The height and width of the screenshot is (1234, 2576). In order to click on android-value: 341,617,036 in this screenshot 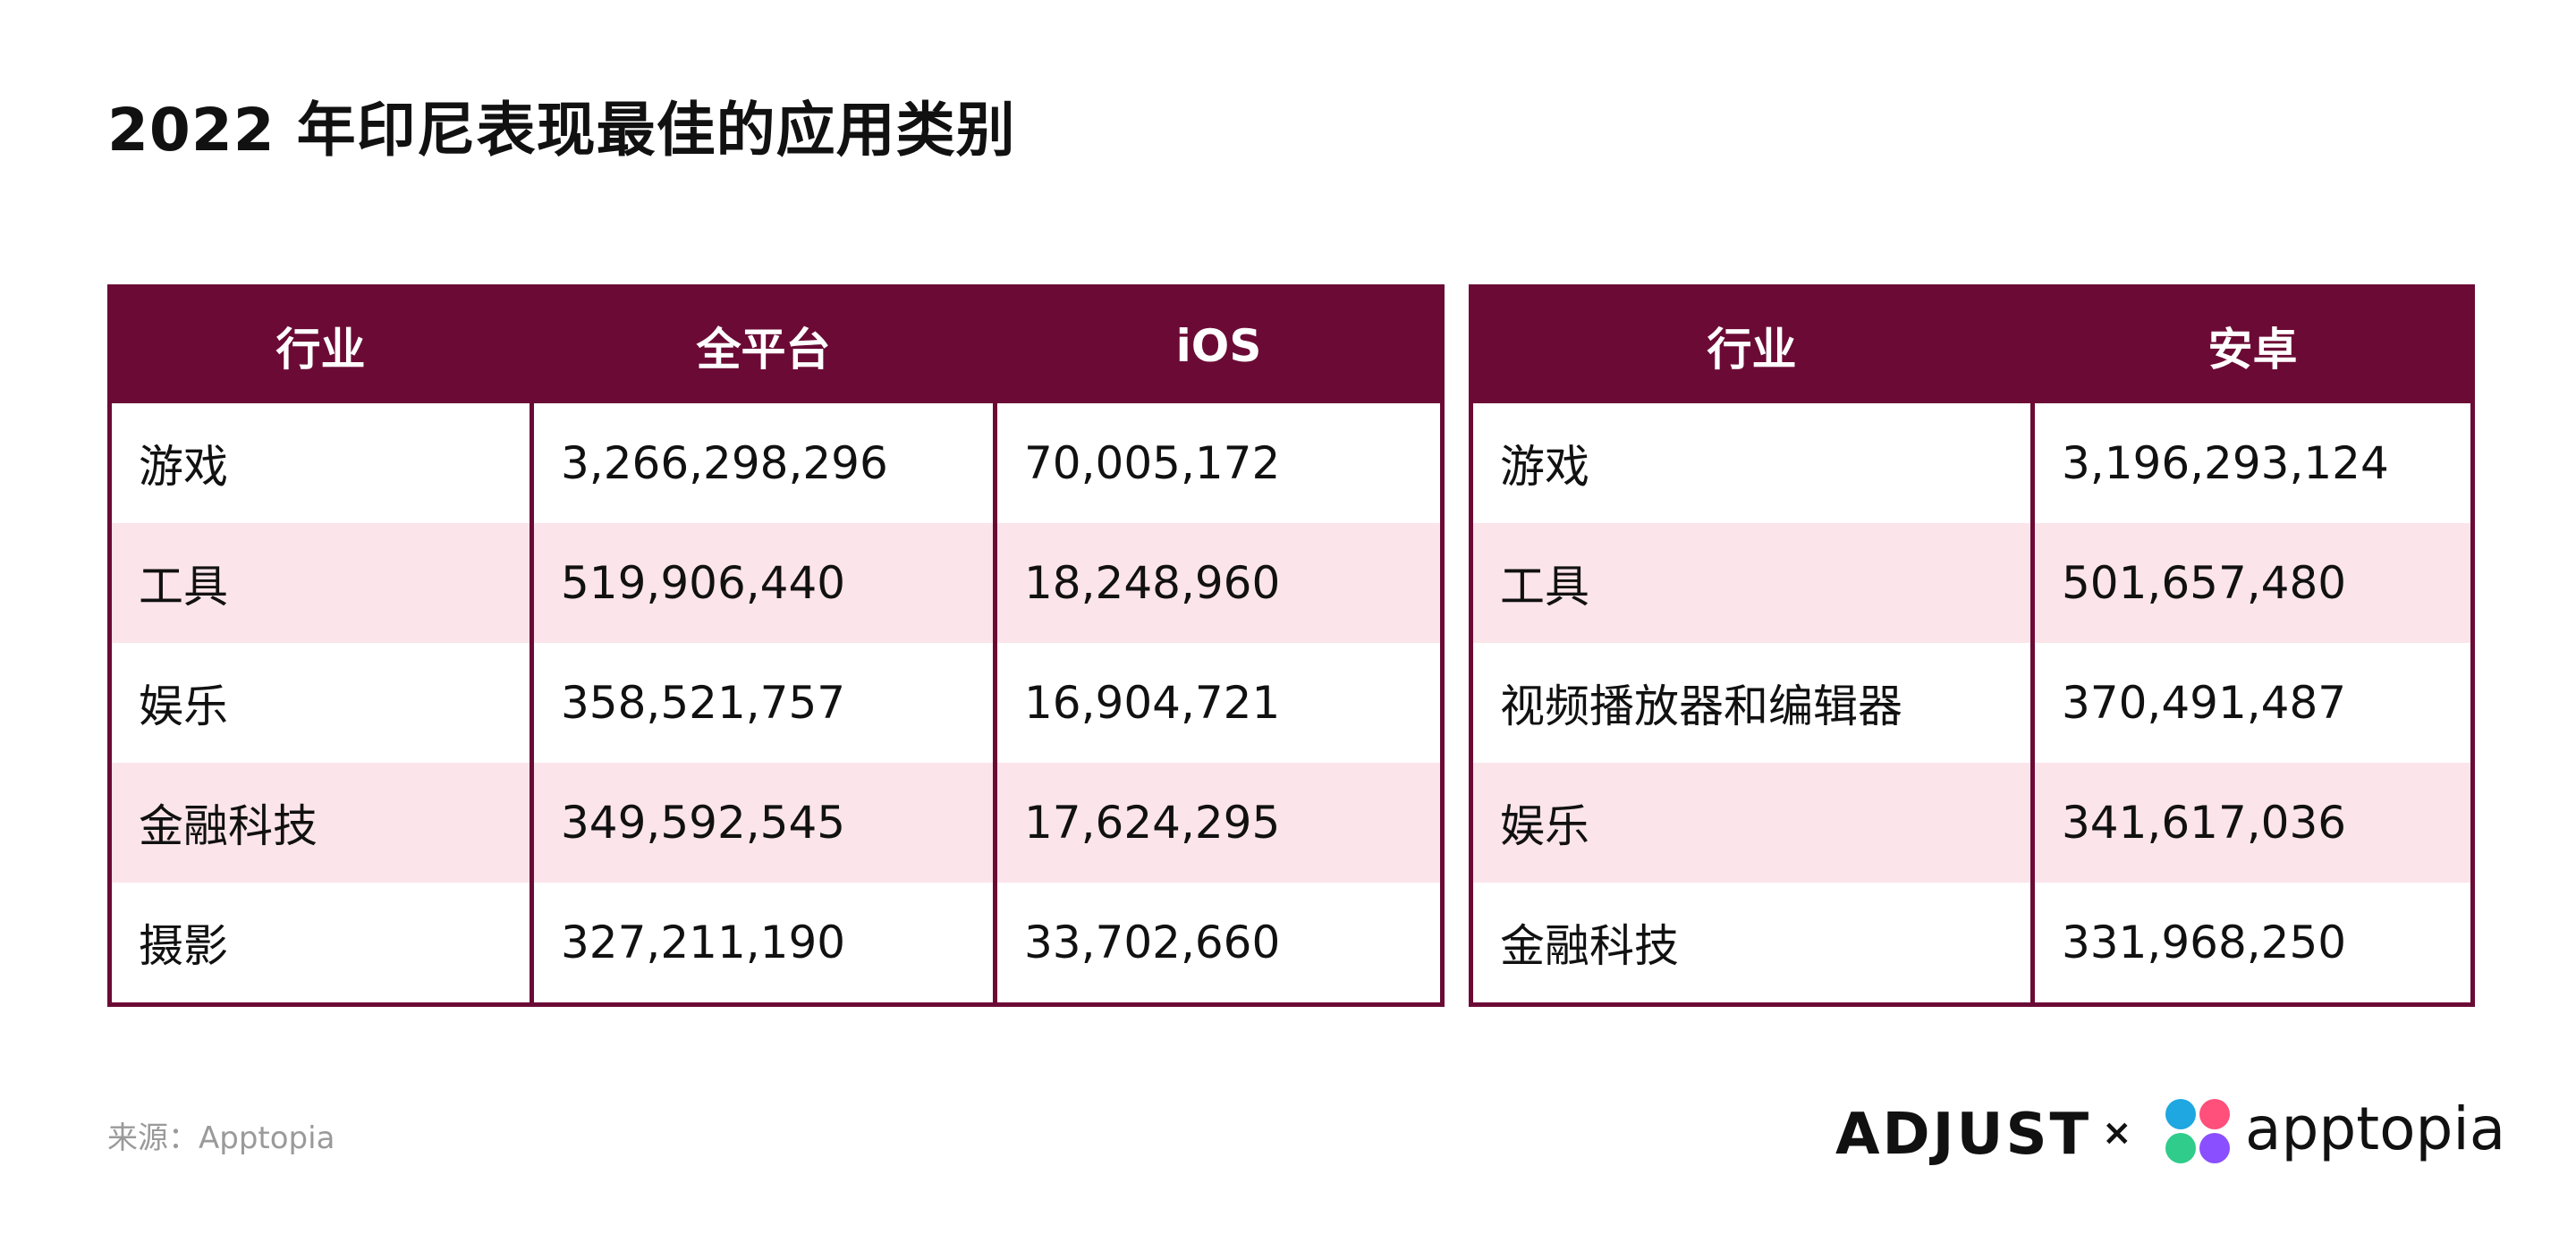, I will do `click(2251, 823)`.